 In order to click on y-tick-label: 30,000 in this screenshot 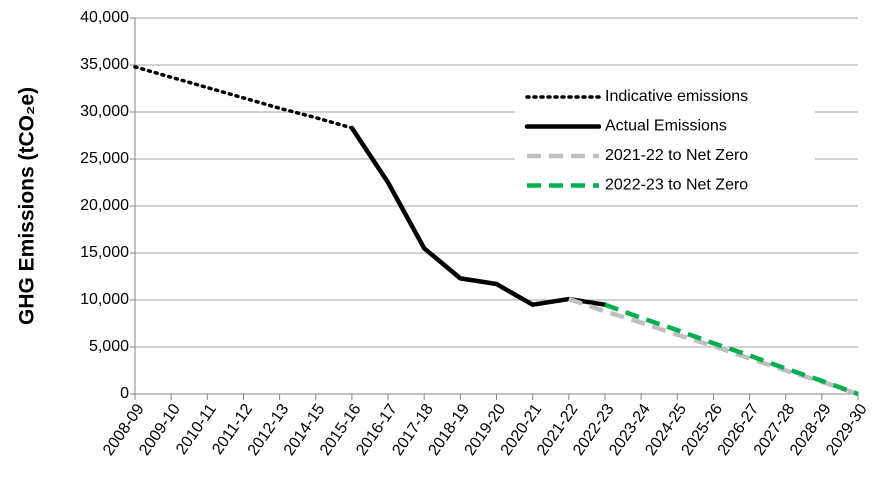, I will do `click(104, 111)`.